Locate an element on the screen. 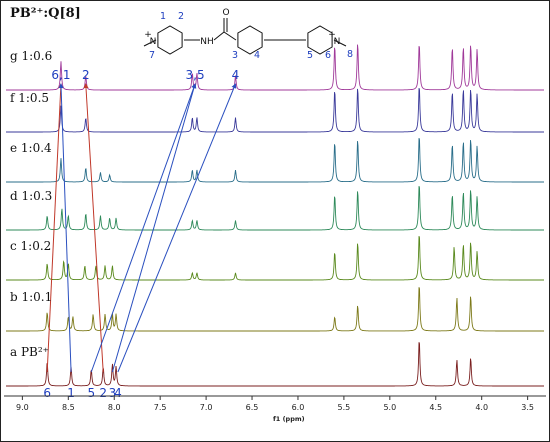 This screenshot has width=550, height=442. x-tick-label: 8.0 is located at coordinates (114, 407).